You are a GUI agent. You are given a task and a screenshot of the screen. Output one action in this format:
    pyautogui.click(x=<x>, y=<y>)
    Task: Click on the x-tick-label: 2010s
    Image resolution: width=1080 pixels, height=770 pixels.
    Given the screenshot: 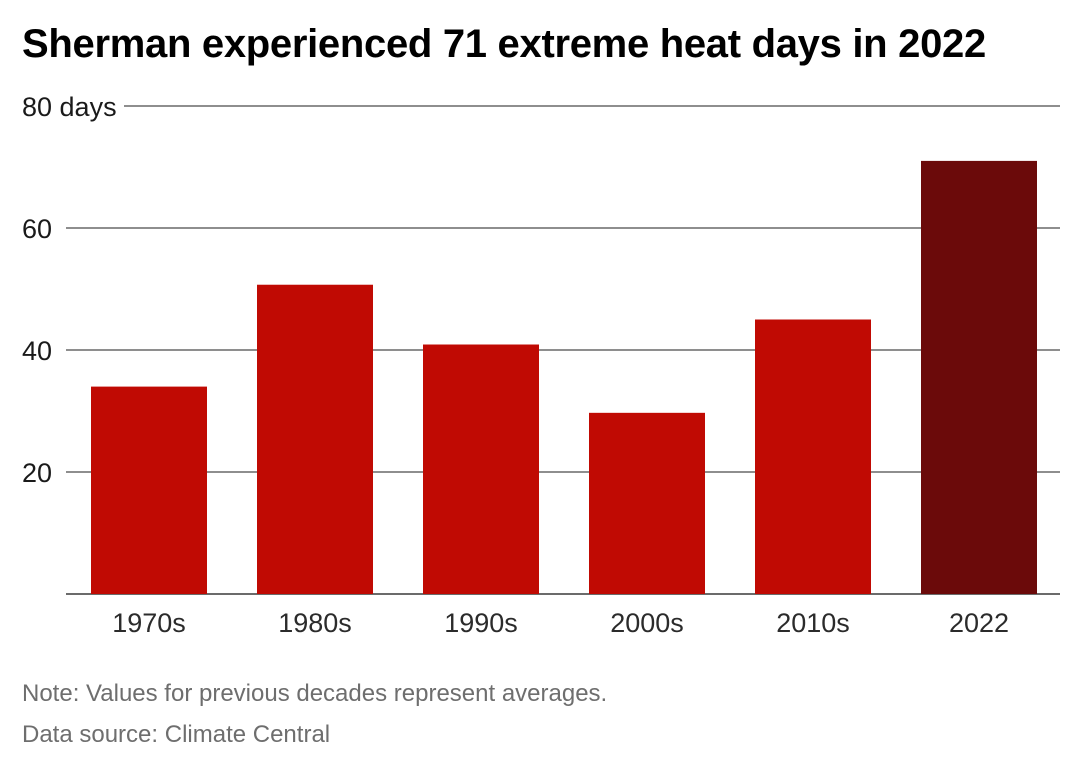 What is the action you would take?
    pyautogui.click(x=813, y=623)
    